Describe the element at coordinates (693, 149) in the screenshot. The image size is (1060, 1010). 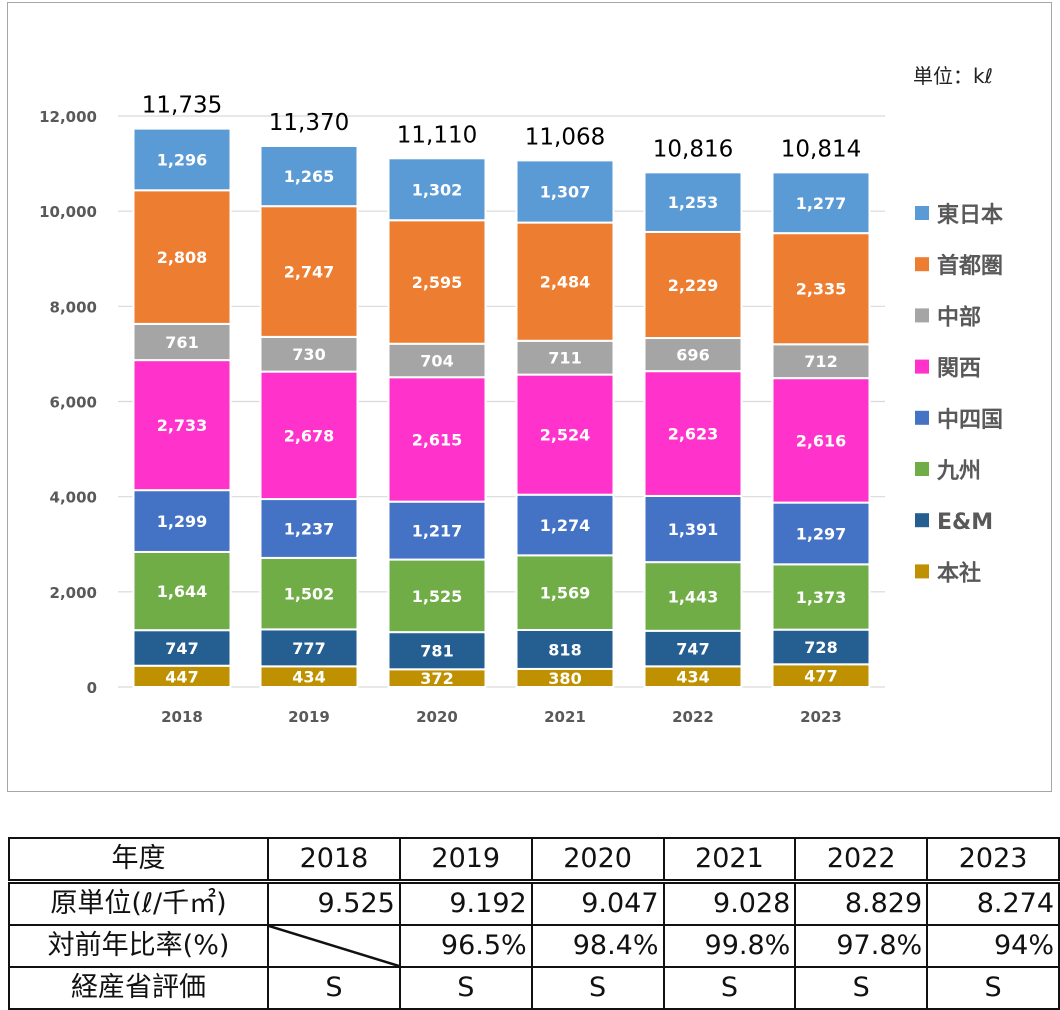
I see `total-label: 10,816` at that location.